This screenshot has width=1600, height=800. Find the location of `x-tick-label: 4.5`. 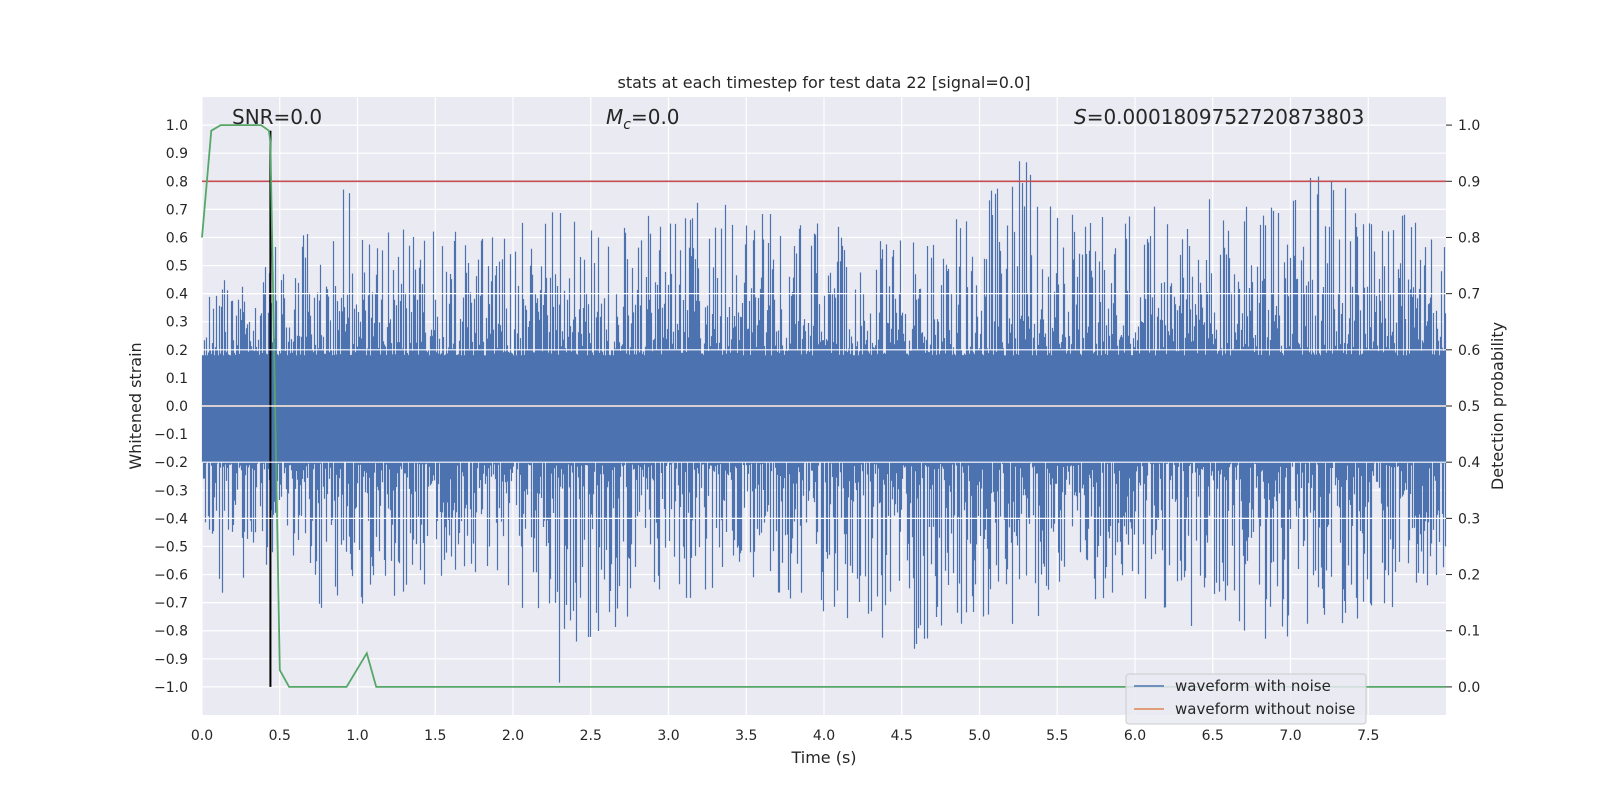

x-tick-label: 4.5 is located at coordinates (902, 736).